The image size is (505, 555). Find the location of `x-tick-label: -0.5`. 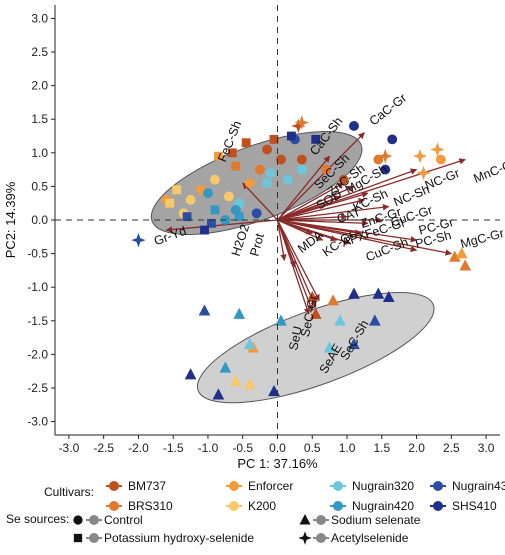

x-tick-label: -0.5 is located at coordinates (242, 448).